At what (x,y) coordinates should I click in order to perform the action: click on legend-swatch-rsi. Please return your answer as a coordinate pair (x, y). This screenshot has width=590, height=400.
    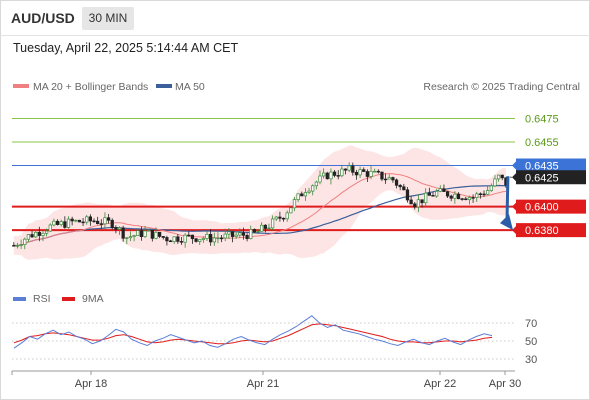
    Looking at the image, I should click on (19, 299).